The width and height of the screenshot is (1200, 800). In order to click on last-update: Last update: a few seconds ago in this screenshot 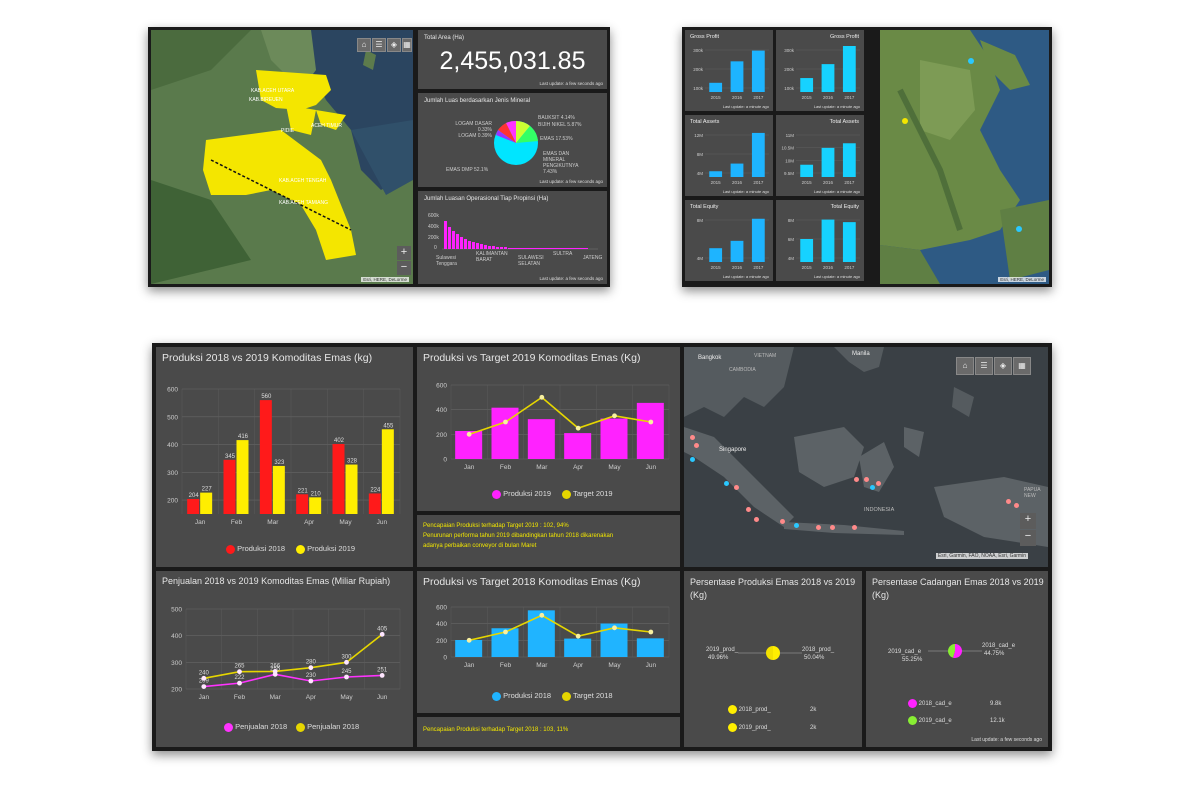, I will do `click(1006, 740)`.